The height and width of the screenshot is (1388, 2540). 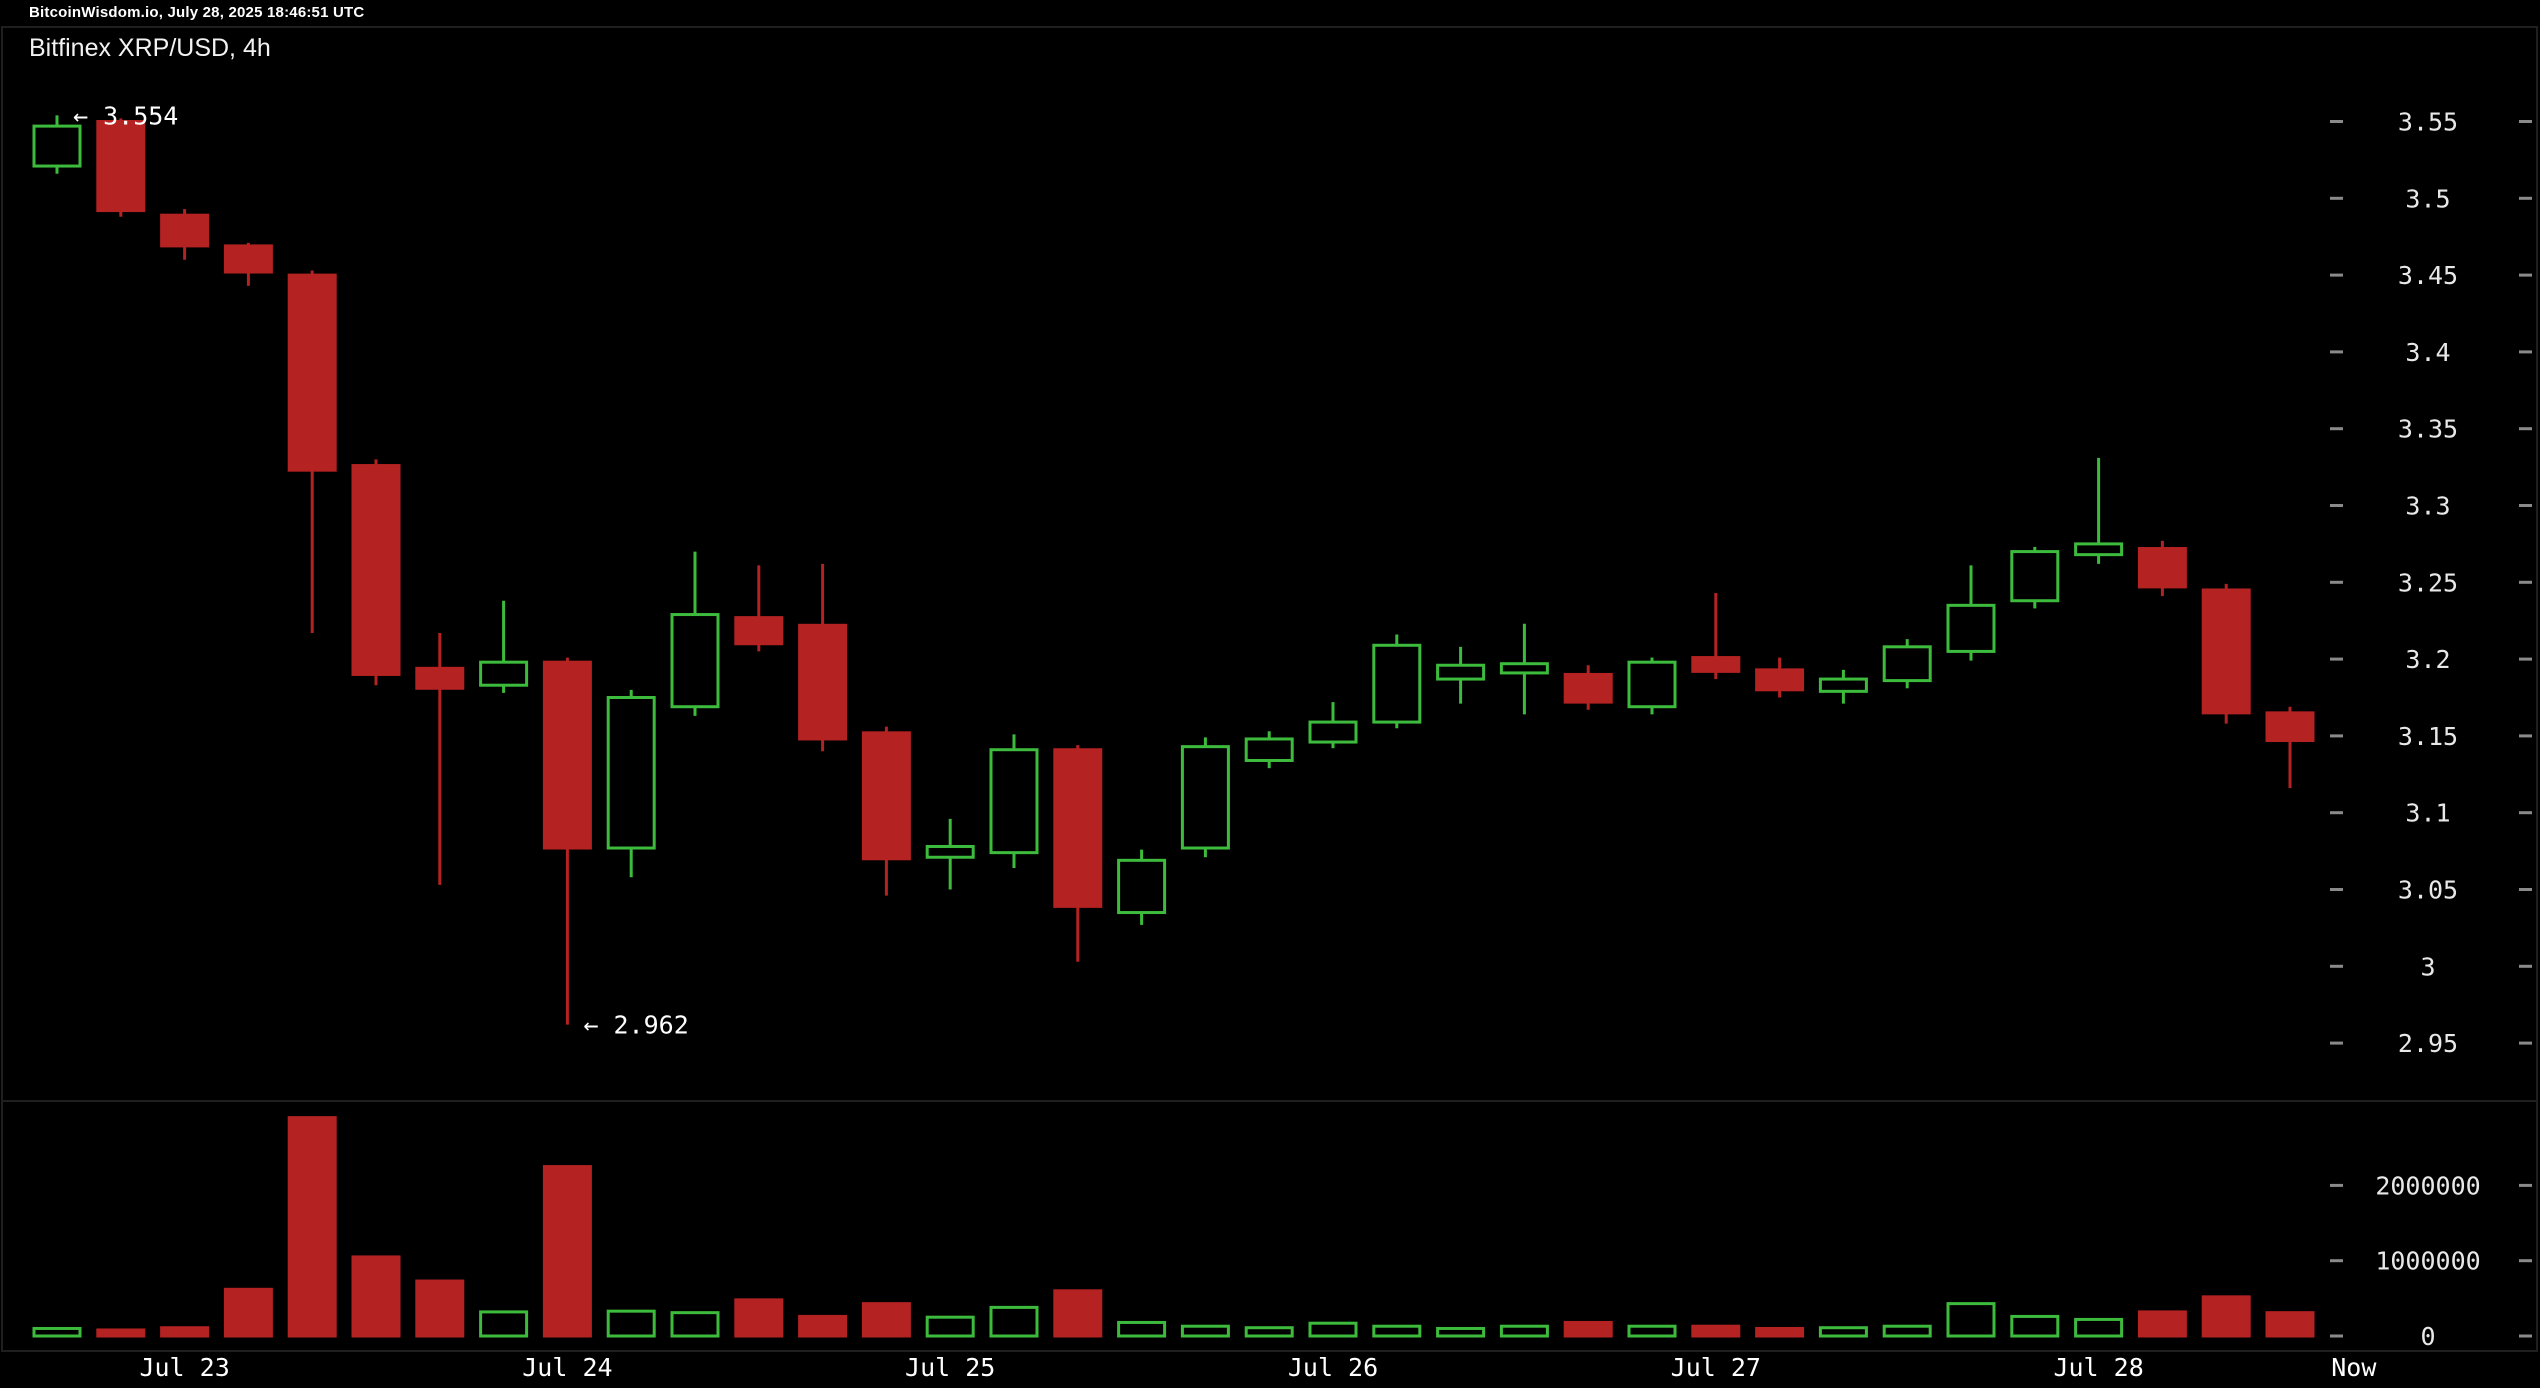 I want to click on price-axis-label: 3.45, so click(x=2428, y=275).